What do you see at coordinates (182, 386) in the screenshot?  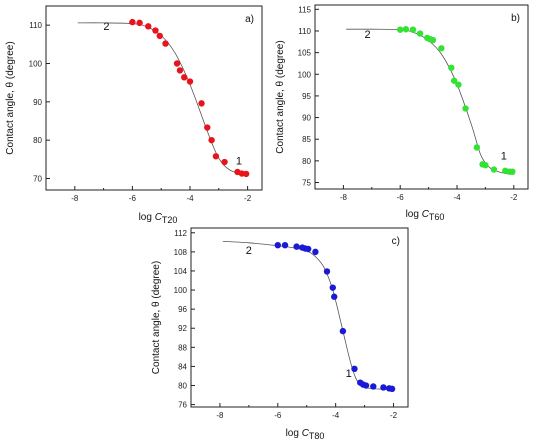 I see `chart-2-ytick-label-1: 80` at bounding box center [182, 386].